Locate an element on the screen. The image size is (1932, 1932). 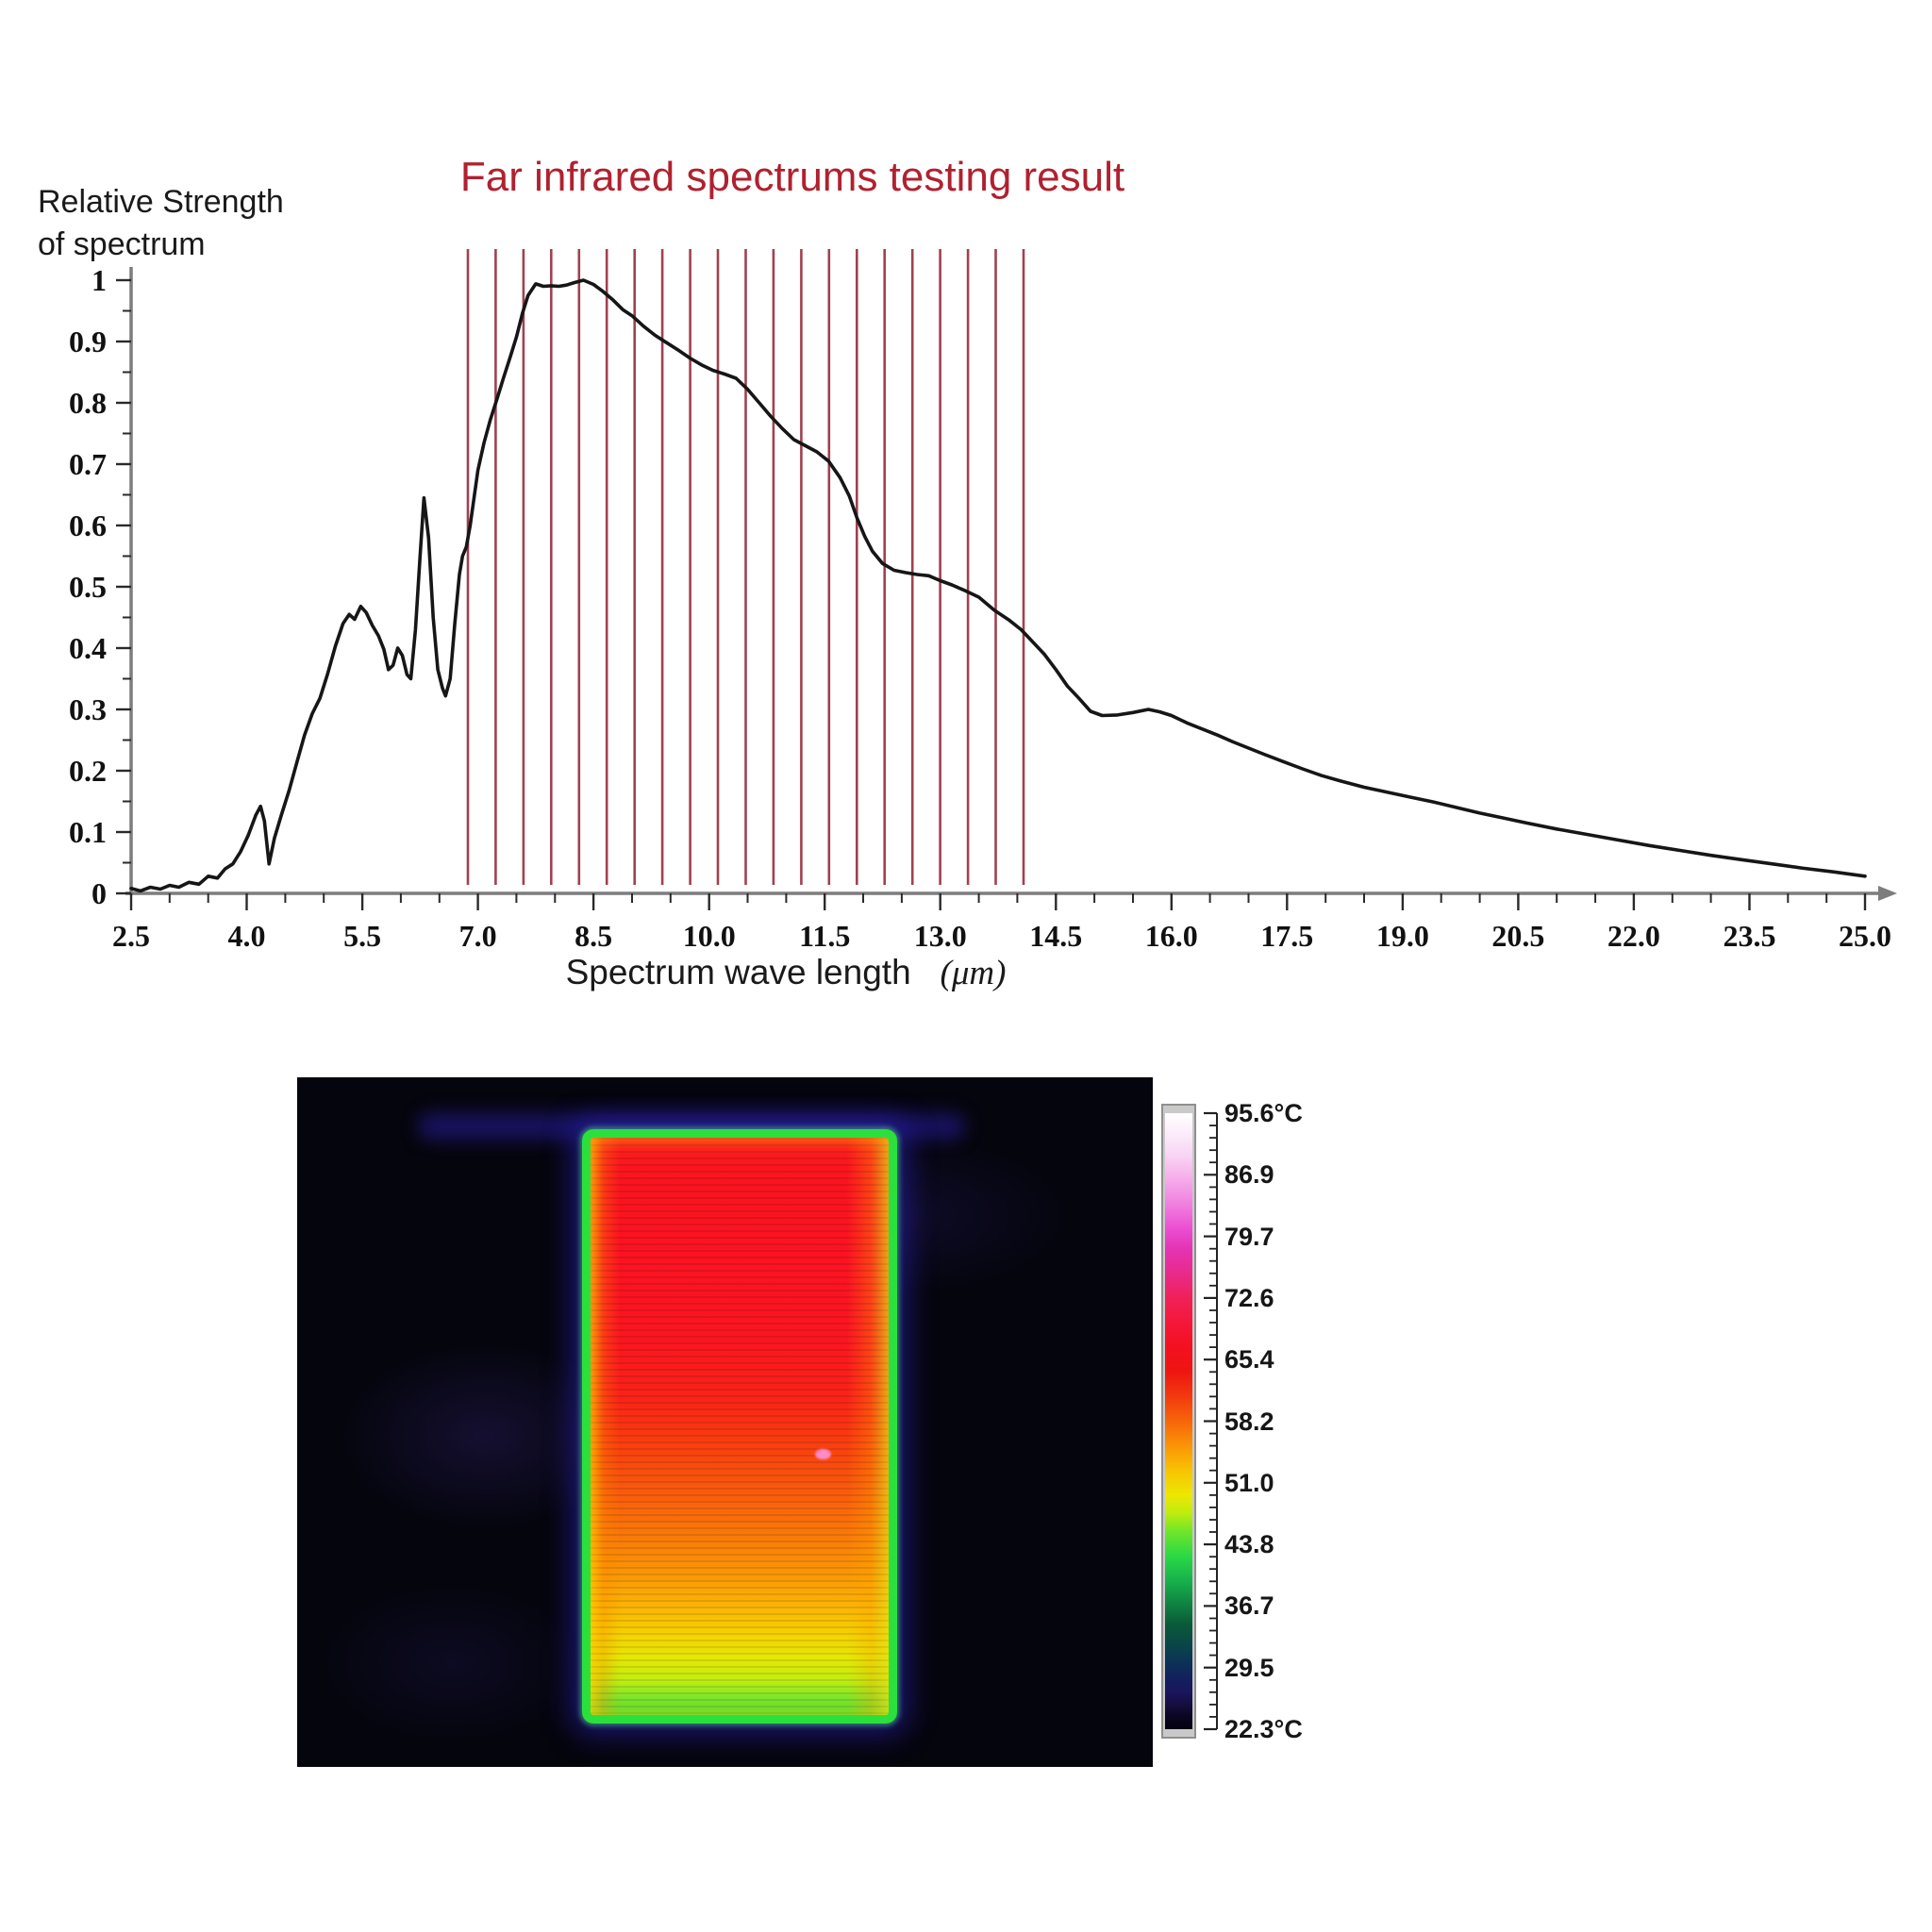
x-axis-label: Spectrum wave length (μm) is located at coordinates (785, 973).